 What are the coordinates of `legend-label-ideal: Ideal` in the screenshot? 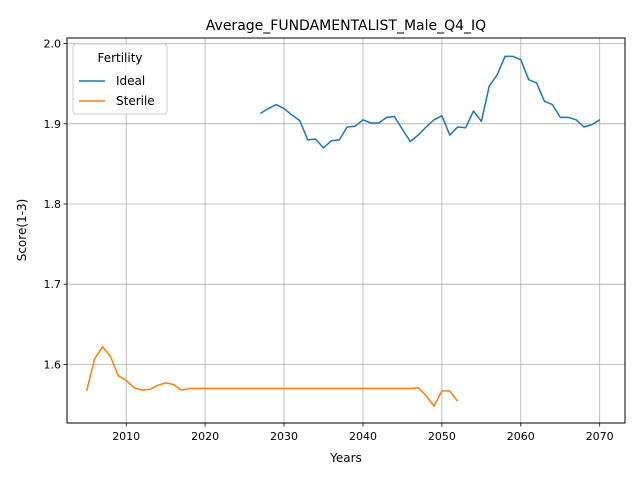 It's located at (130, 81).